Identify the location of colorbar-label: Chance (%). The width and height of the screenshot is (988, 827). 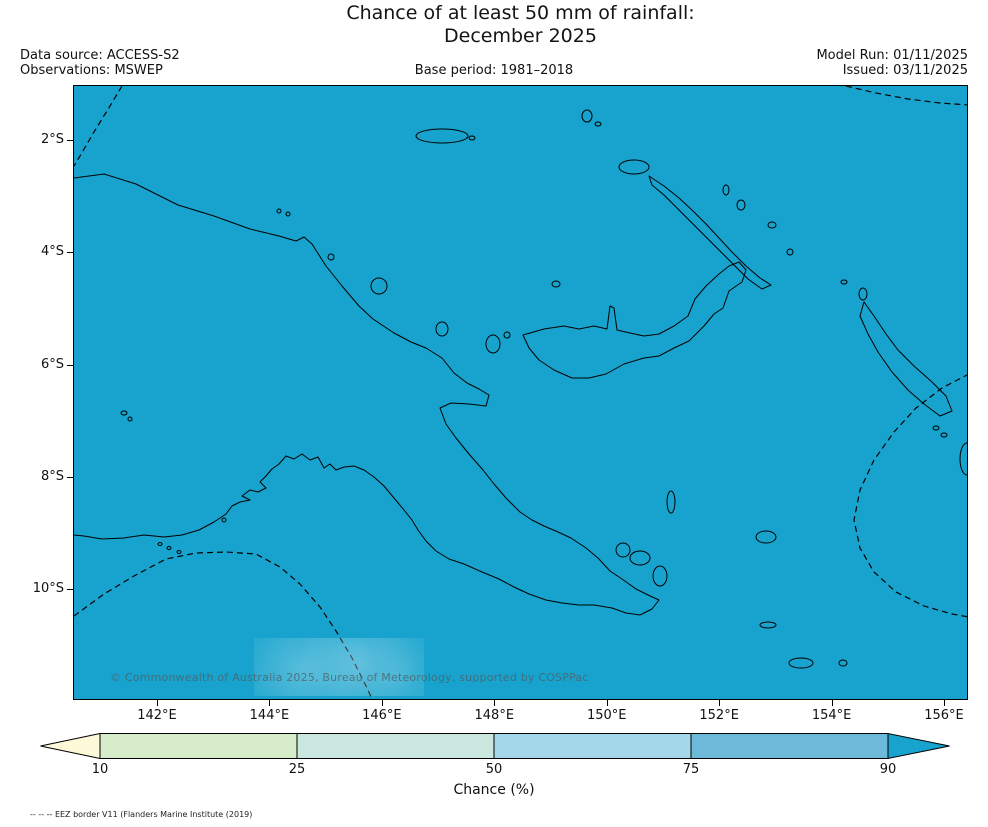
(494, 790).